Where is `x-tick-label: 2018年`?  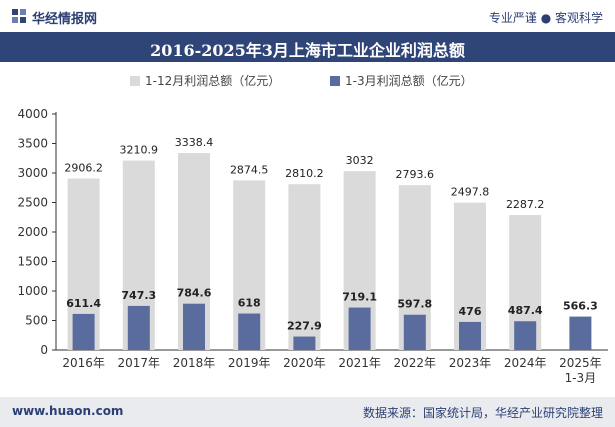 x-tick-label: 2018年 is located at coordinates (194, 363).